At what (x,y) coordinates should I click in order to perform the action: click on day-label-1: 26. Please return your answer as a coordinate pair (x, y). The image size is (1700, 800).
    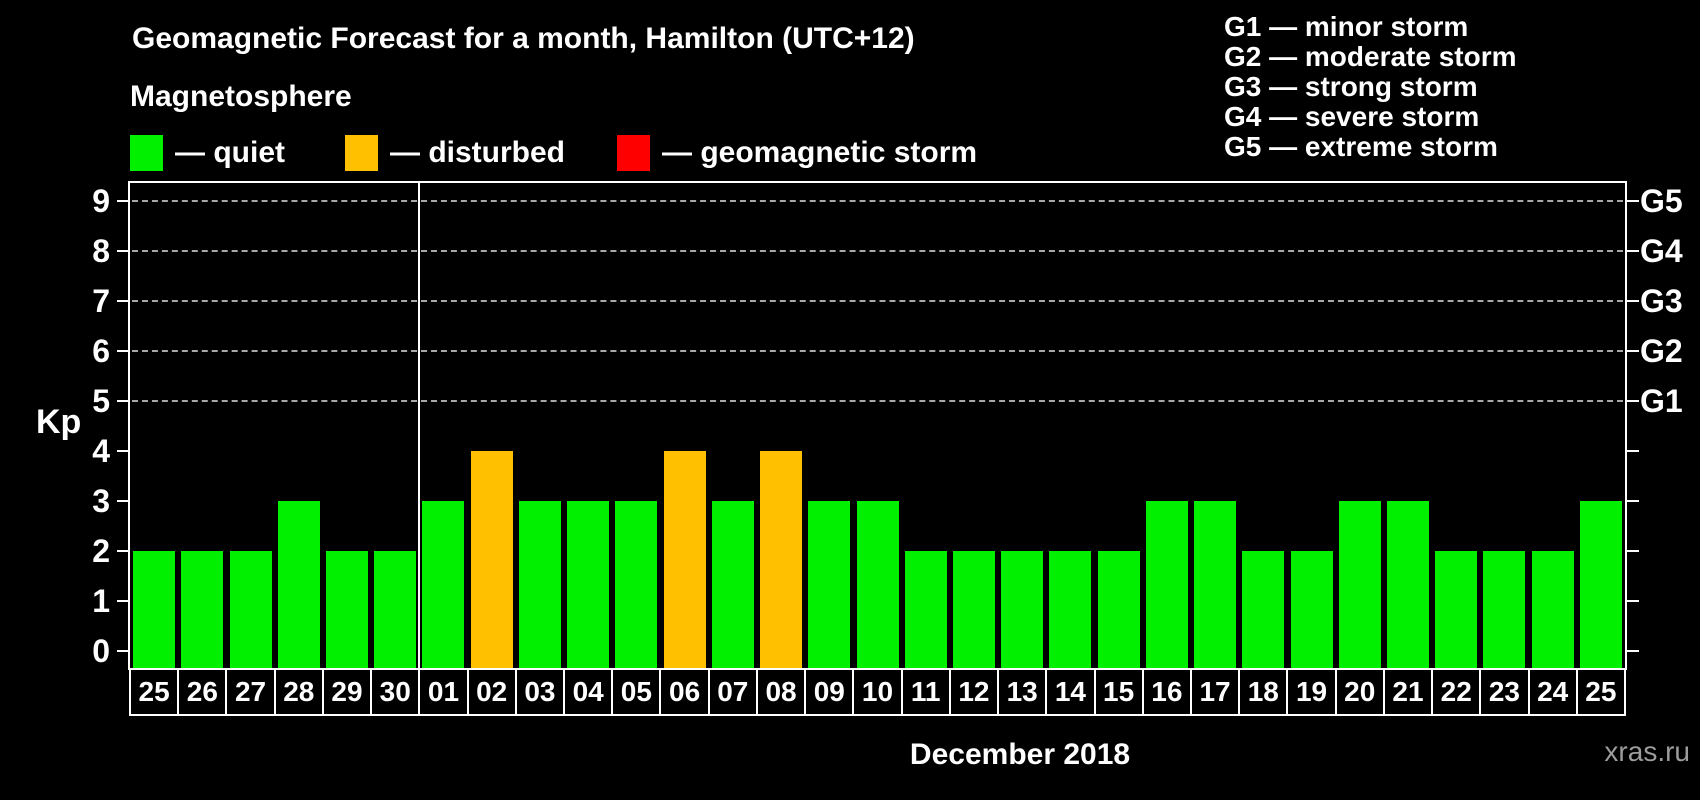
    Looking at the image, I should click on (202, 692).